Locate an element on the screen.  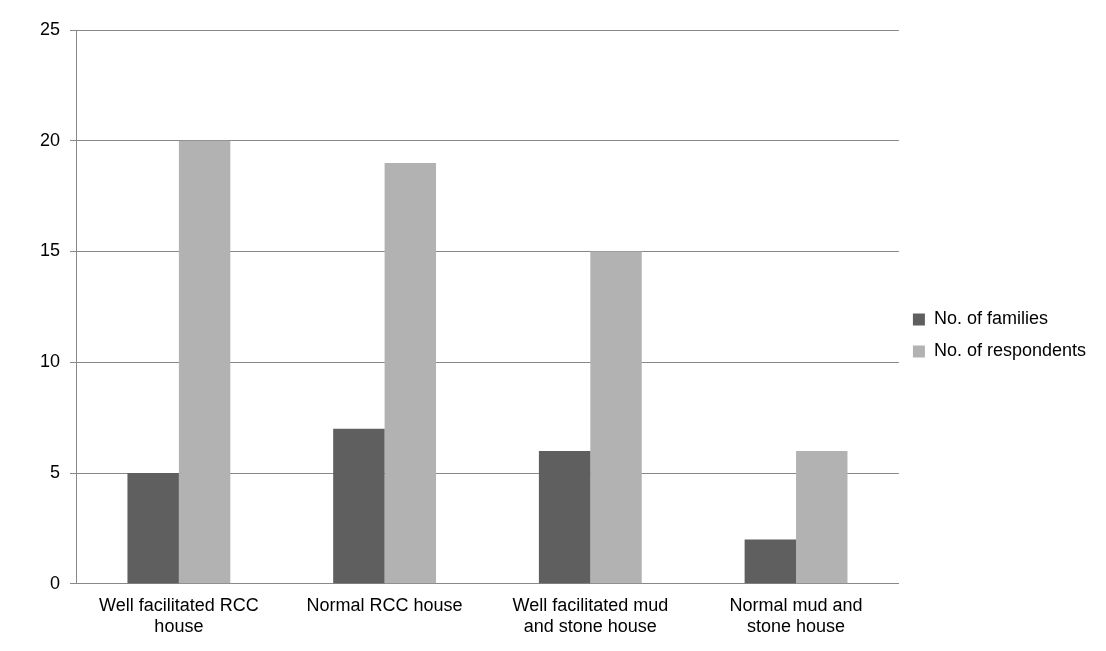
x-tick-label: Normal RCC house is located at coordinates (384, 604).